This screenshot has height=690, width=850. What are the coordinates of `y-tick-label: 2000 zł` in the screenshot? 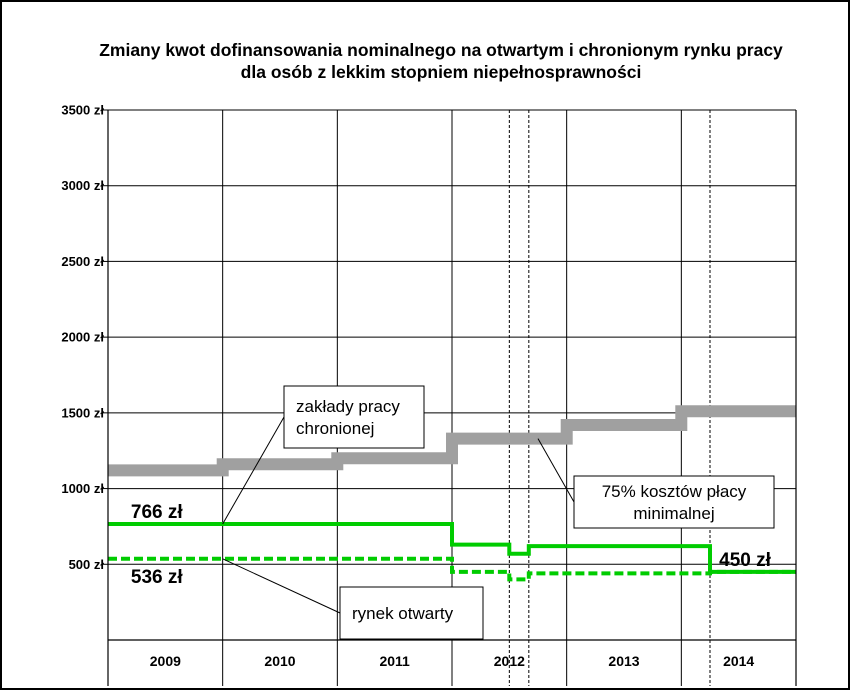 It's located at (82, 337).